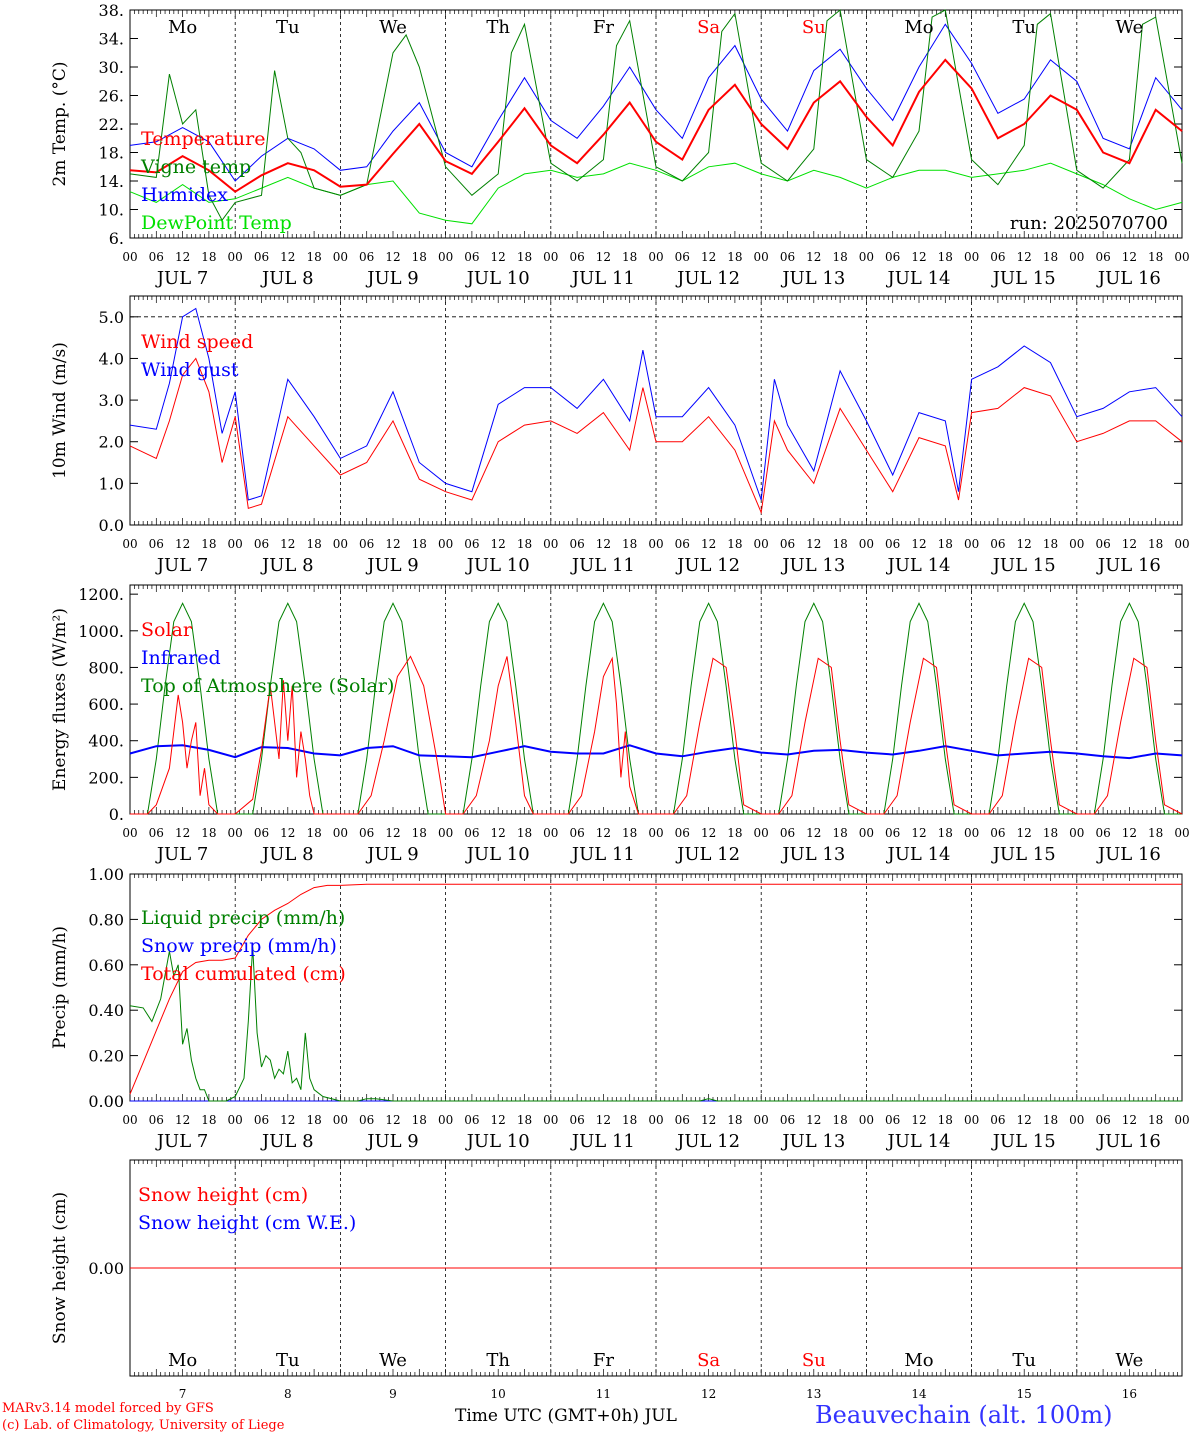 Image resolution: width=1194 pixels, height=1440 pixels. Describe the element at coordinates (111, 525) in the screenshot. I see `y-tick-label: 0.0` at that location.